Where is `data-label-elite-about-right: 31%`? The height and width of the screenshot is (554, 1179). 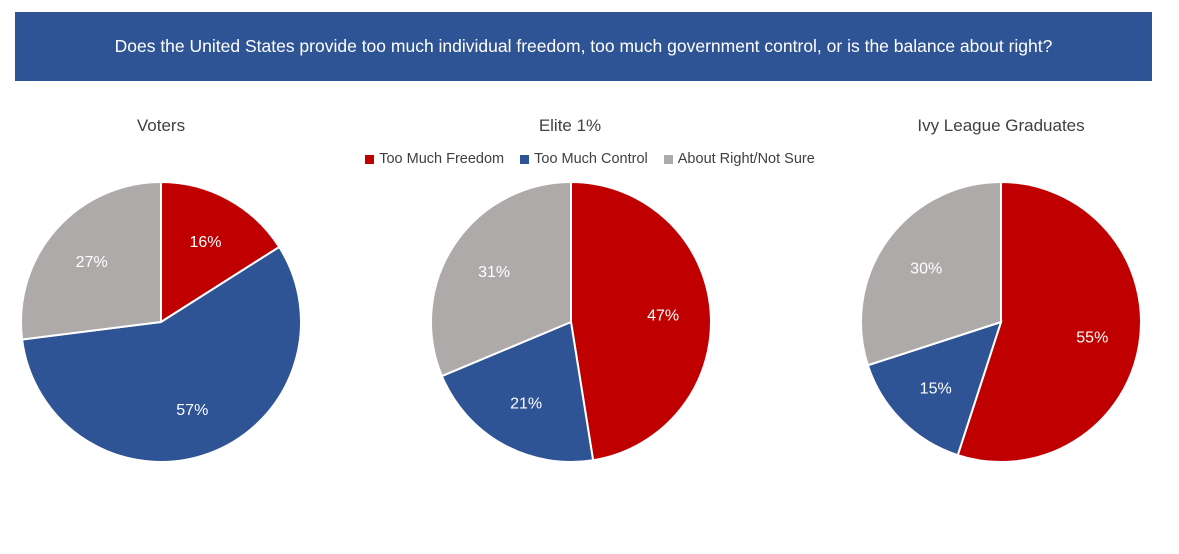 data-label-elite-about-right: 31% is located at coordinates (494, 272).